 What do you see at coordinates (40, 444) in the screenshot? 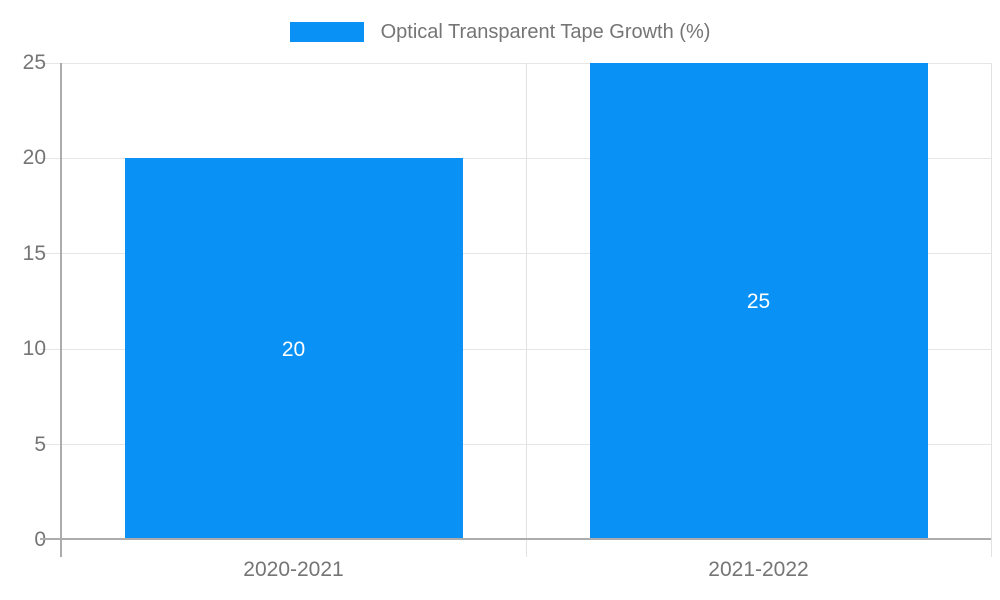
I see `y-axis-tick-label: 5` at bounding box center [40, 444].